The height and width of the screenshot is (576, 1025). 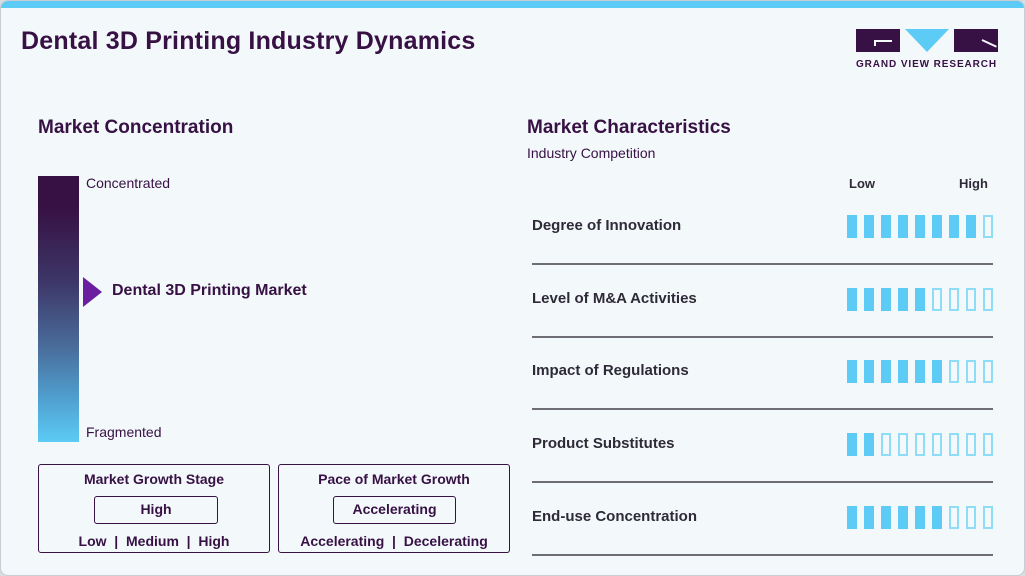 I want to click on pace-value: Accelerating, so click(x=394, y=510).